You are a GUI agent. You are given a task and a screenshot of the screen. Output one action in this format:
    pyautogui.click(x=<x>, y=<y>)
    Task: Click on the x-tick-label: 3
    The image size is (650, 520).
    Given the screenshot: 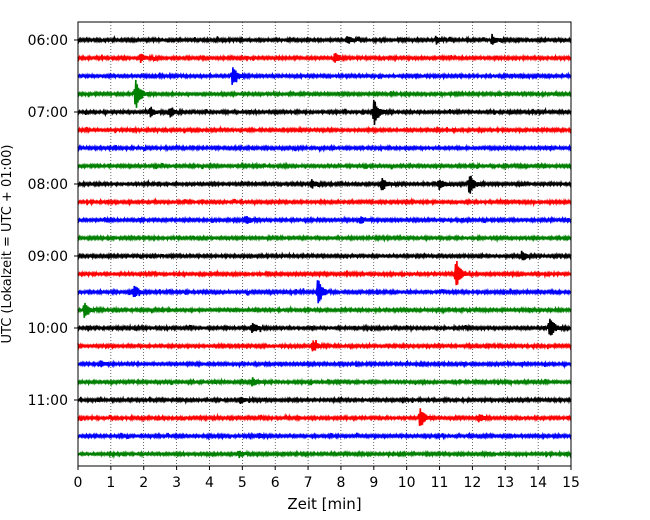 What is the action you would take?
    pyautogui.click(x=176, y=483)
    